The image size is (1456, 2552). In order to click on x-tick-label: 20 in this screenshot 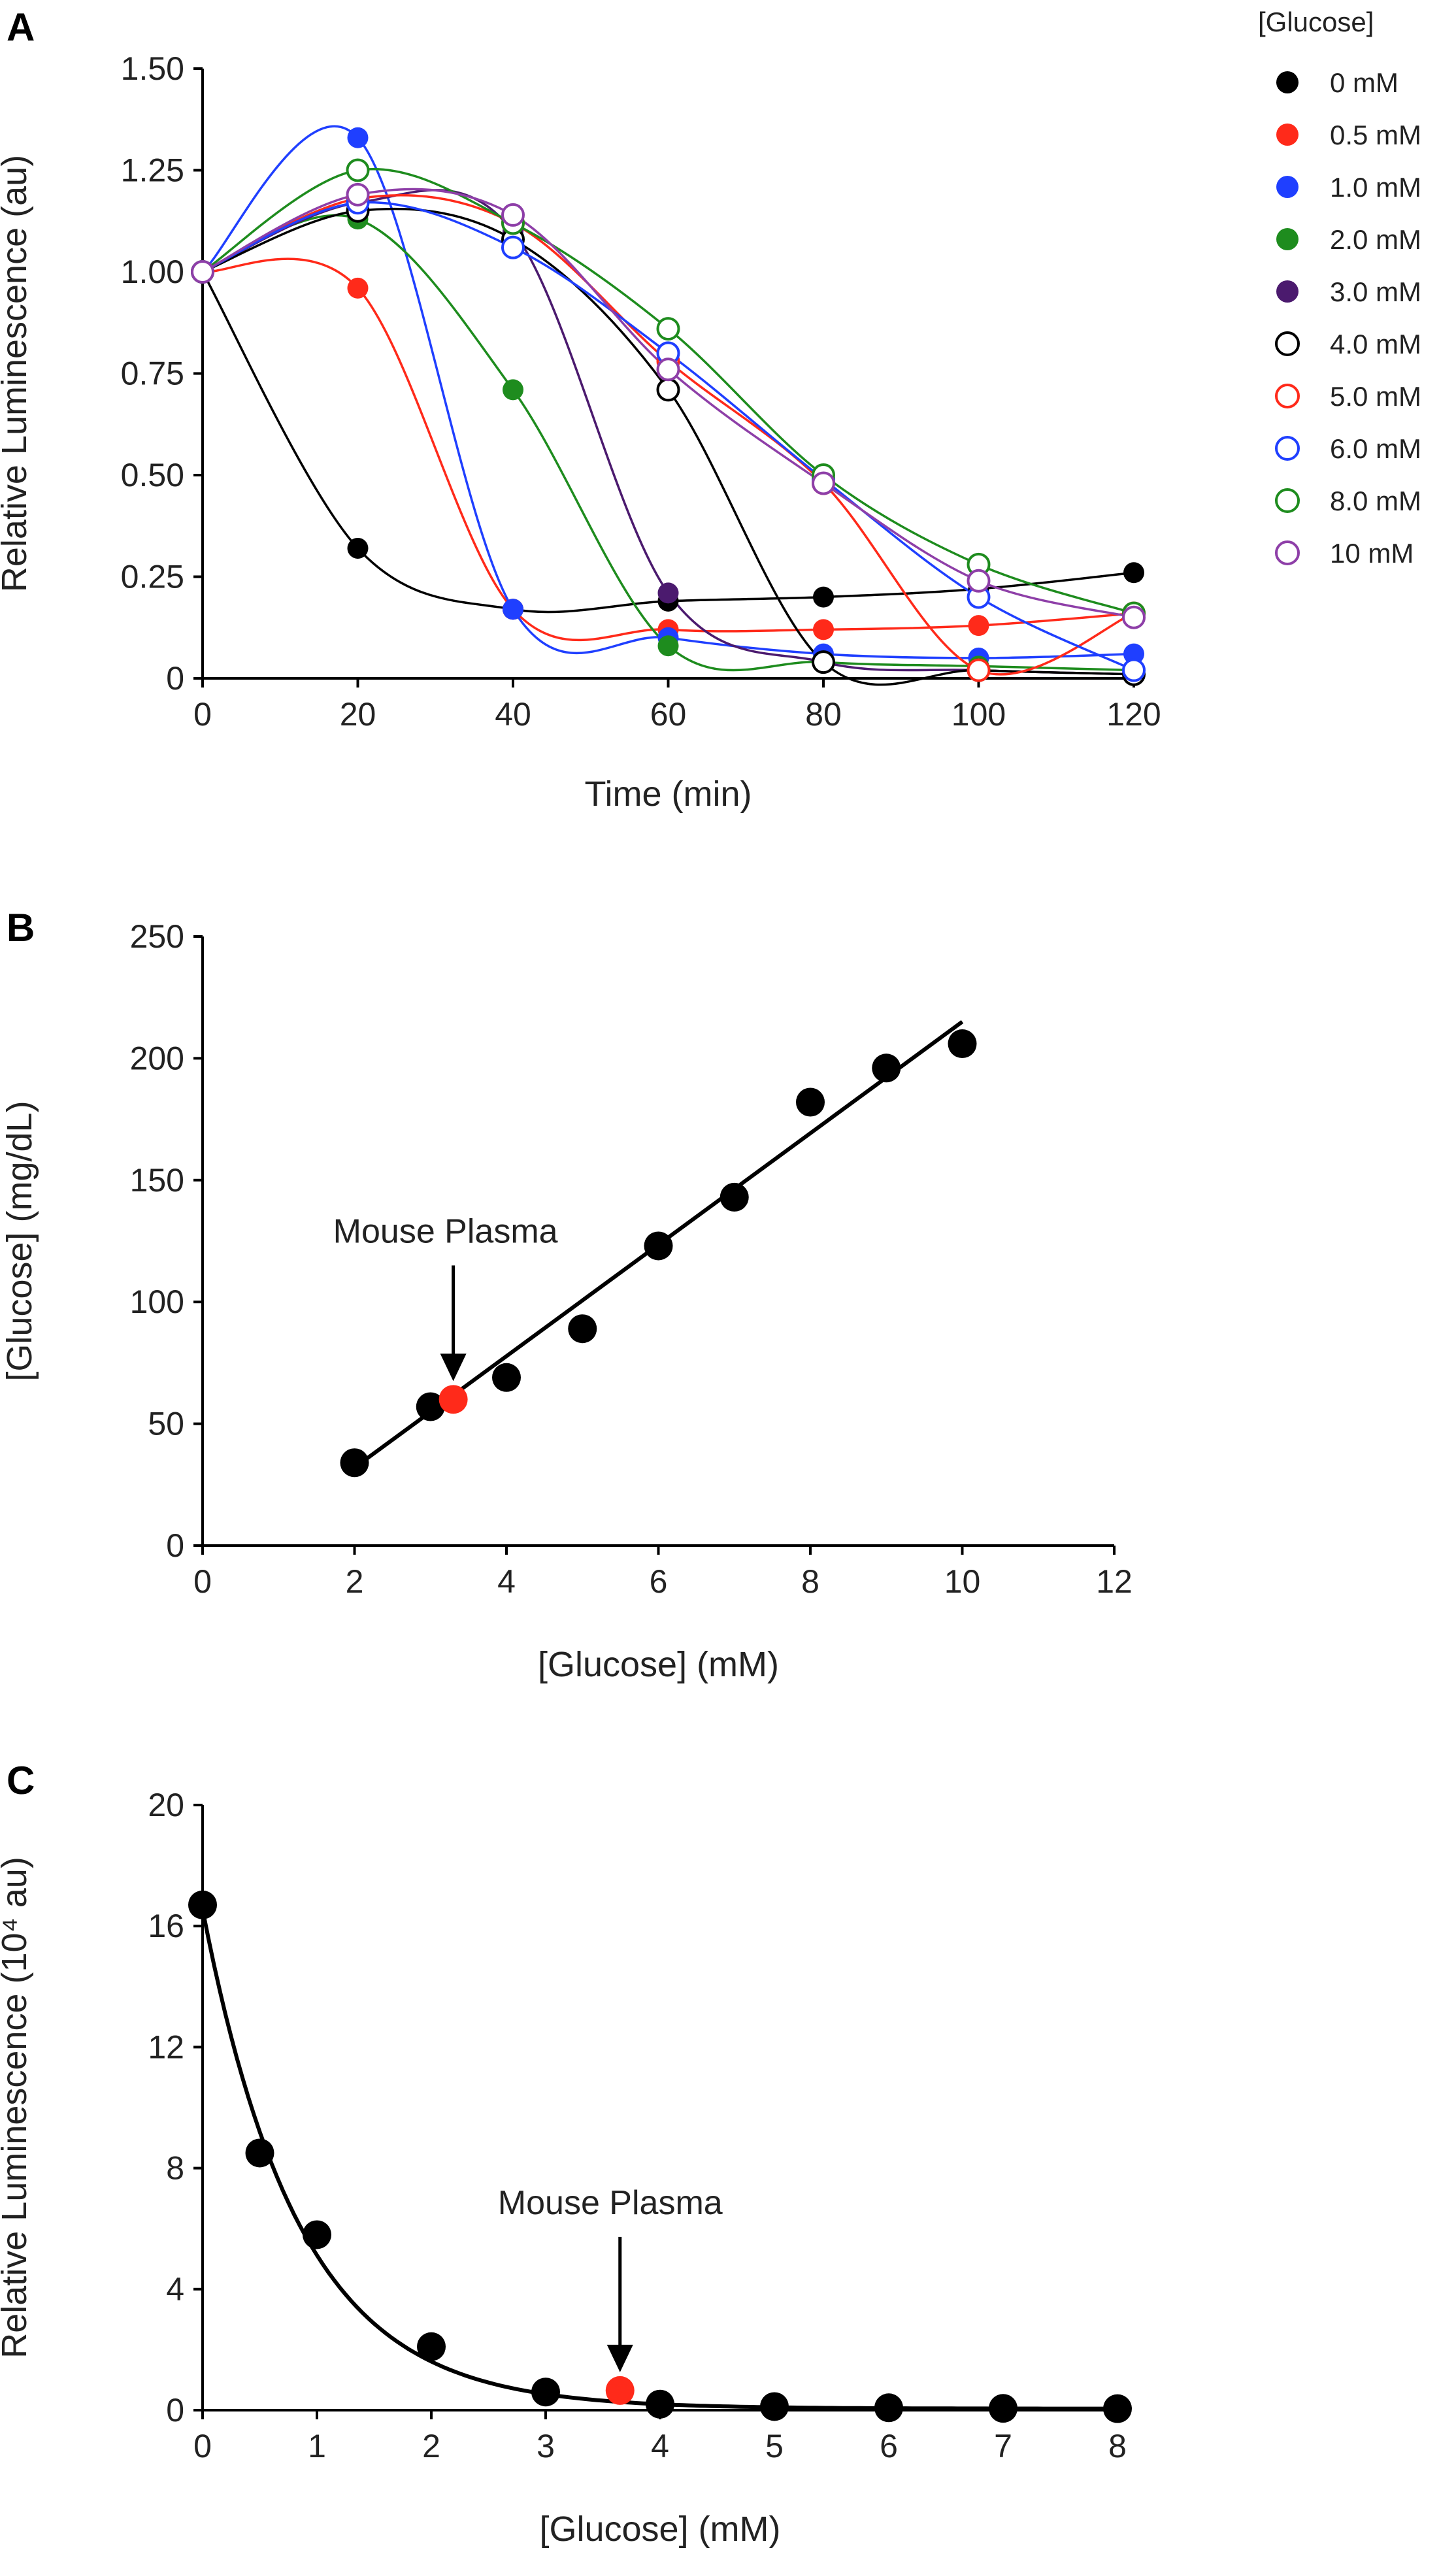, I will do `click(358, 714)`.